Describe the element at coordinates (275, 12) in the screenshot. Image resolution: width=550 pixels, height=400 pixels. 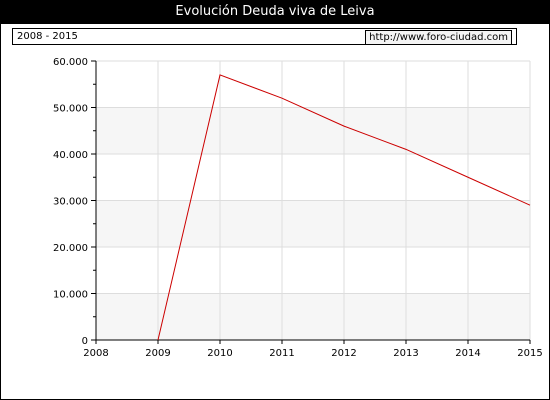
I see `chart-title: Evolución Deuda viva de Leiva` at that location.